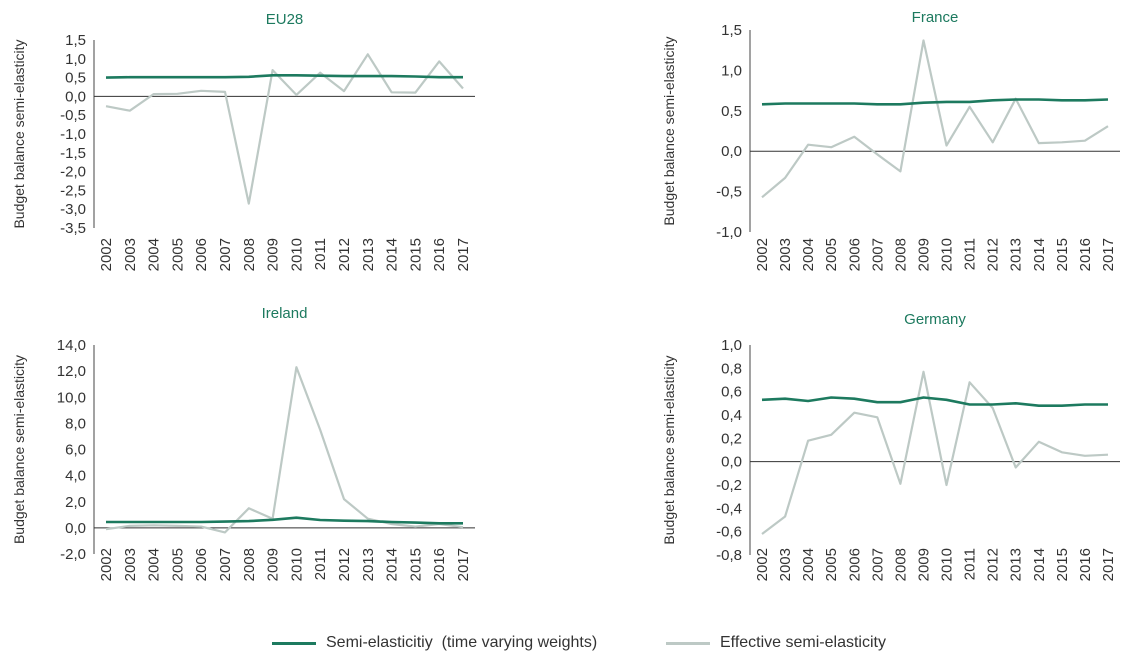 The height and width of the screenshot is (658, 1126). I want to click on y-tick-label: 8,0, so click(75, 423).